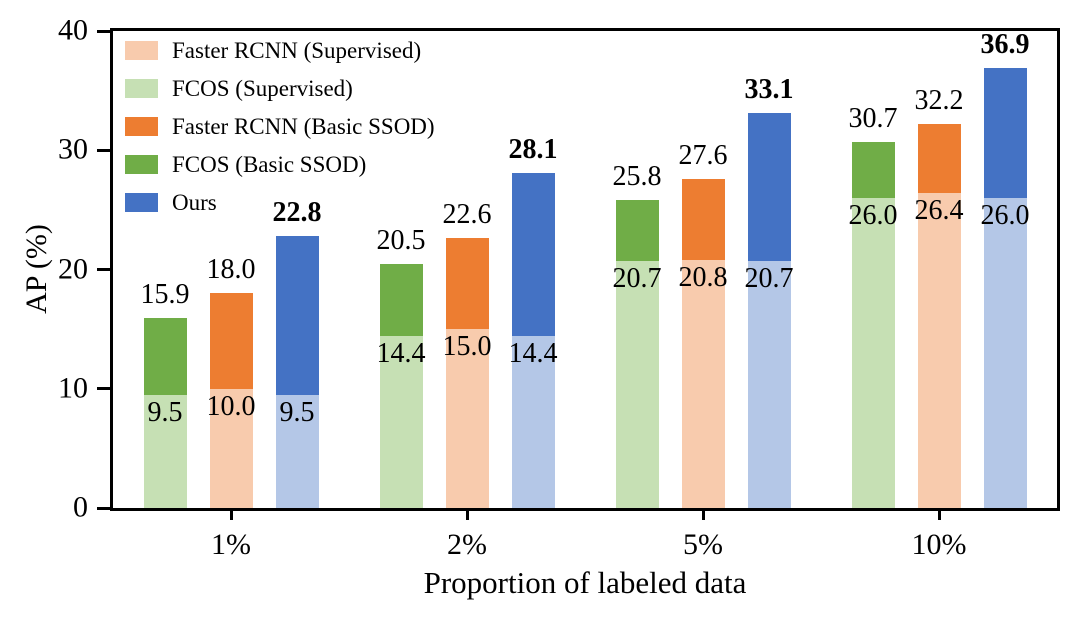 Image resolution: width=1080 pixels, height=627 pixels. What do you see at coordinates (703, 277) in the screenshot?
I see `bar-base-value-label: 20.8` at bounding box center [703, 277].